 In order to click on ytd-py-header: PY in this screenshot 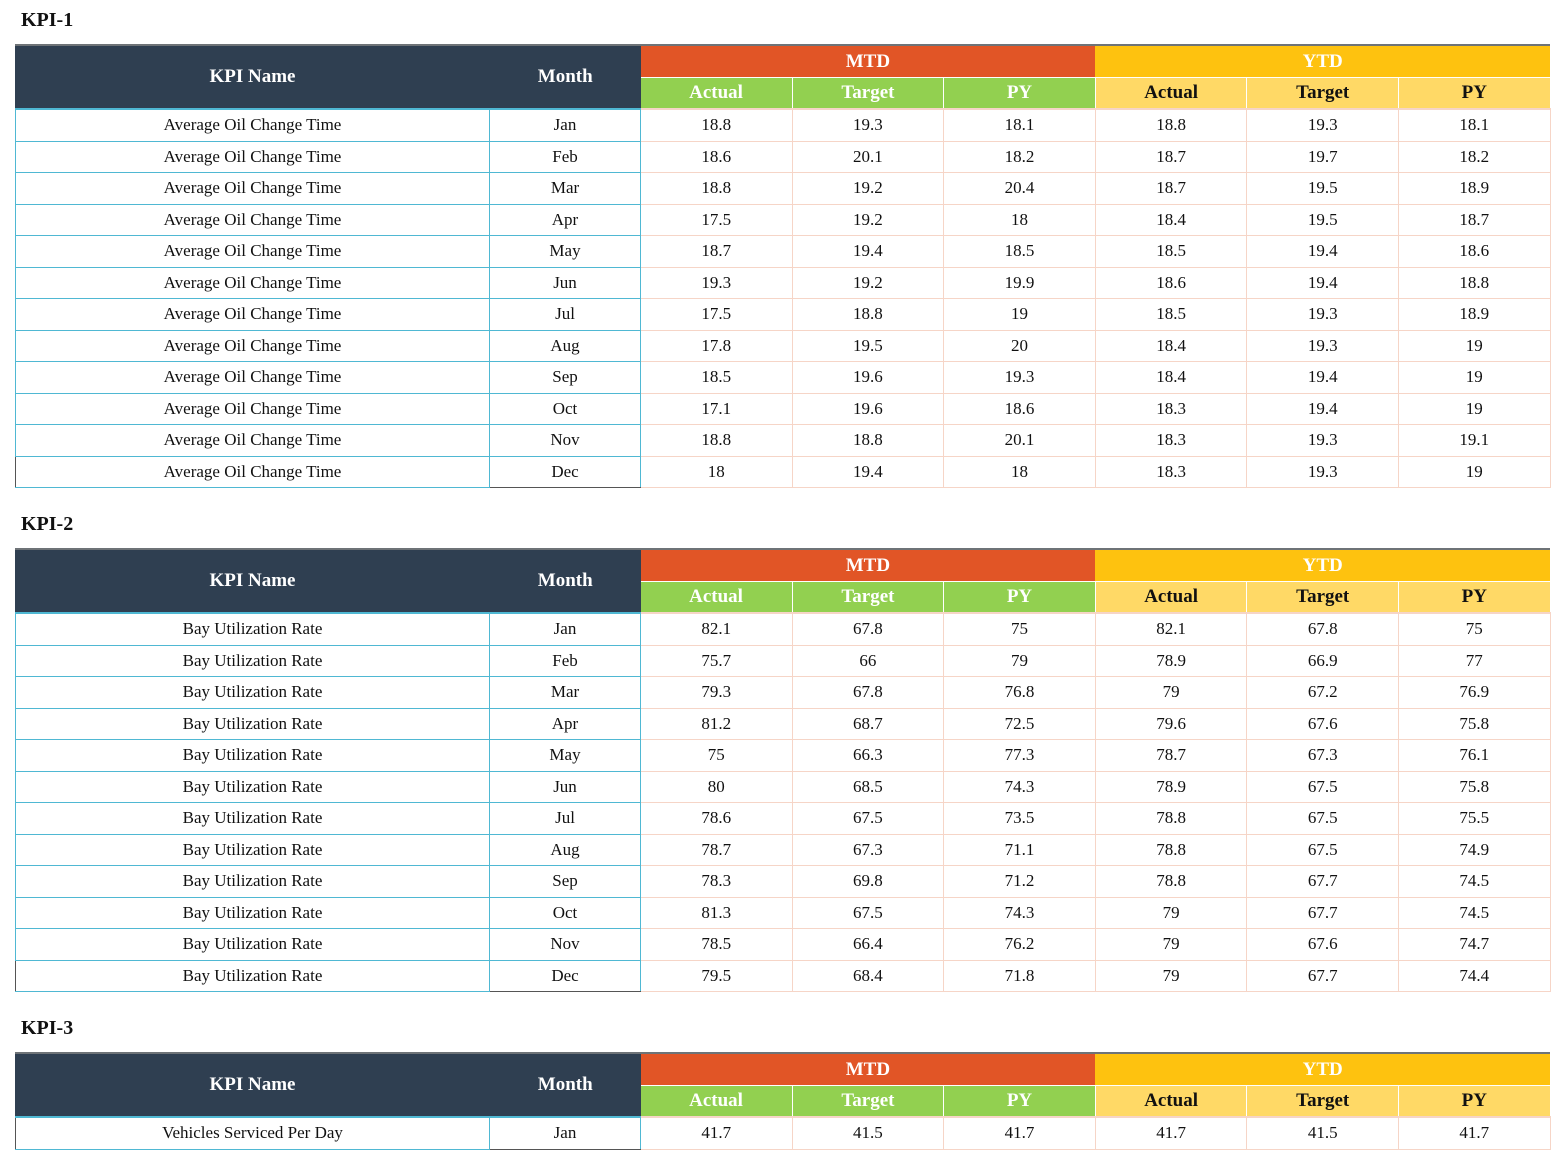, I will do `click(1474, 597)`.